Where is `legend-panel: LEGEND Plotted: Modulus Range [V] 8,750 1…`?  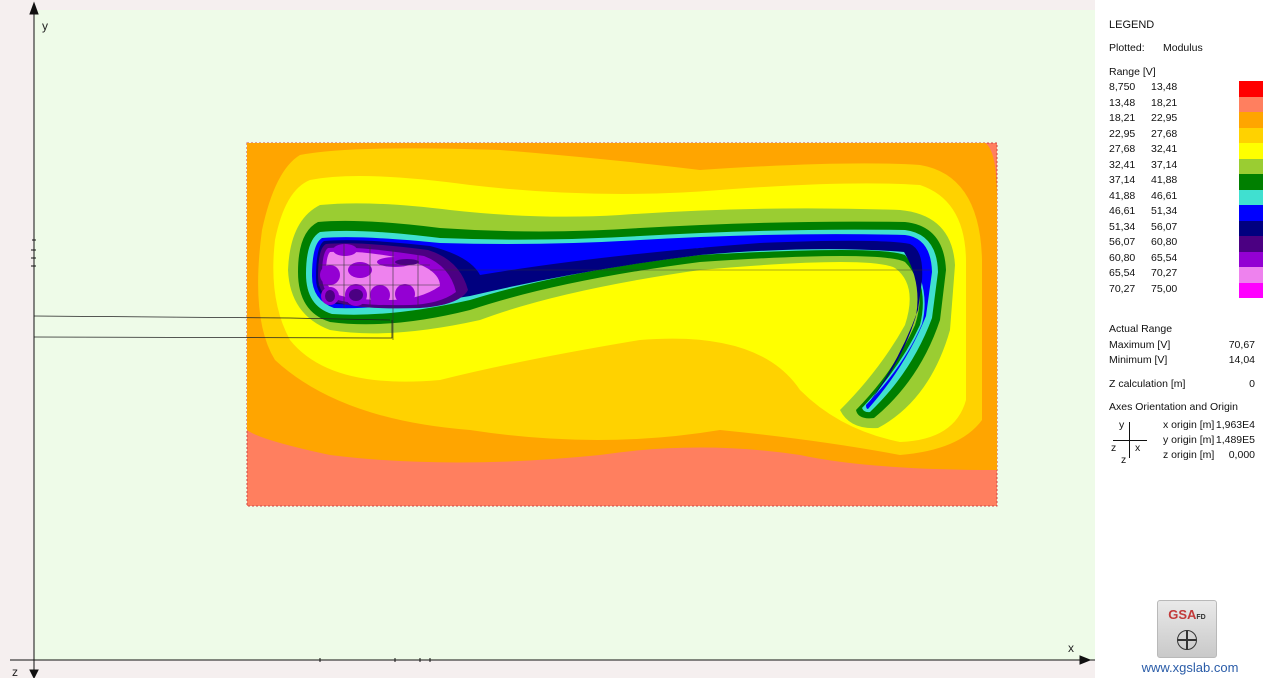
legend-panel: LEGEND Plotted: Modulus Range [V] 8,750 1… is located at coordinates (1190, 339).